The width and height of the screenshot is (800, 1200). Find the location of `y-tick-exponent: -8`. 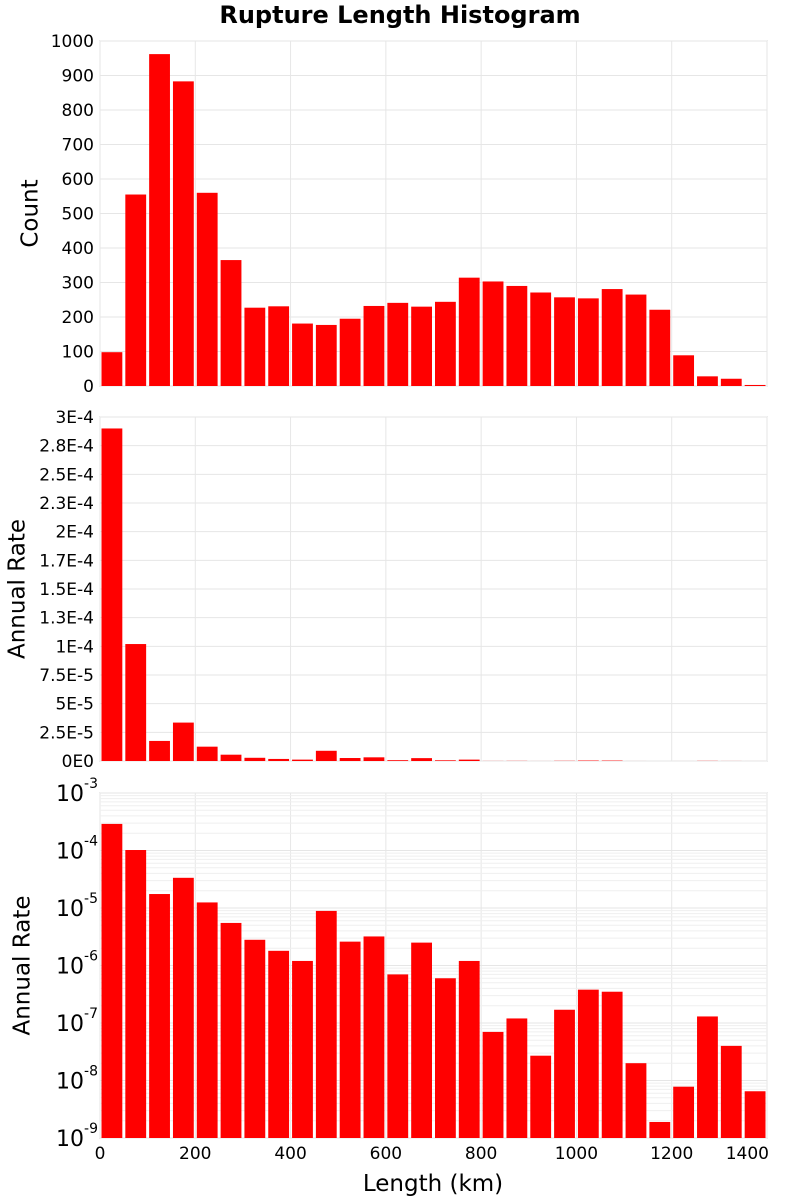

y-tick-exponent: -8 is located at coordinates (91, 1072).